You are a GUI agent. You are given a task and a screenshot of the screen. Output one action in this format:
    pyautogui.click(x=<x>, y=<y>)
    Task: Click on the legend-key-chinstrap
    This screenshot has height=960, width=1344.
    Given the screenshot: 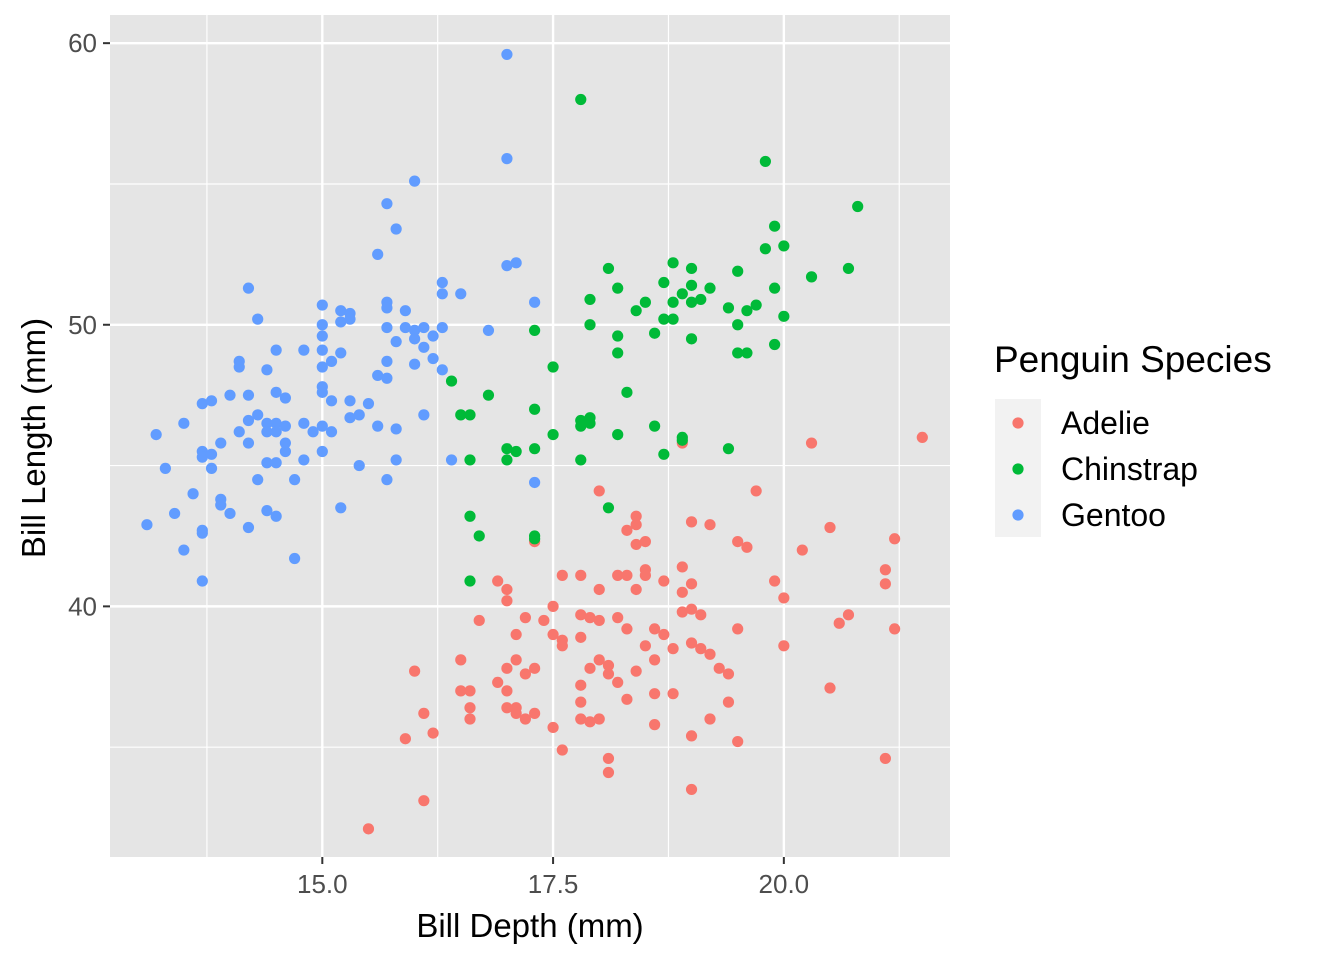 What is the action you would take?
    pyautogui.click(x=1018, y=469)
    